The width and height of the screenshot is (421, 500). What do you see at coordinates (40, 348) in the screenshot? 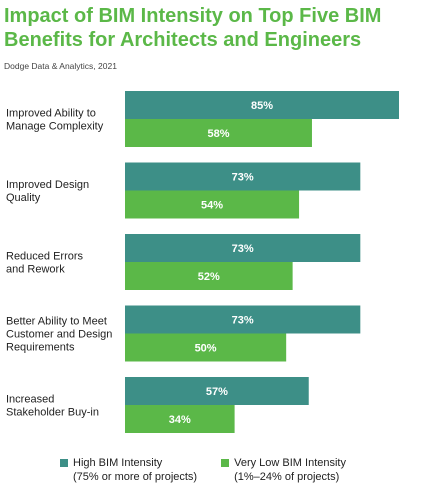
I see `category-label-3-line-2: Requirements` at bounding box center [40, 348].